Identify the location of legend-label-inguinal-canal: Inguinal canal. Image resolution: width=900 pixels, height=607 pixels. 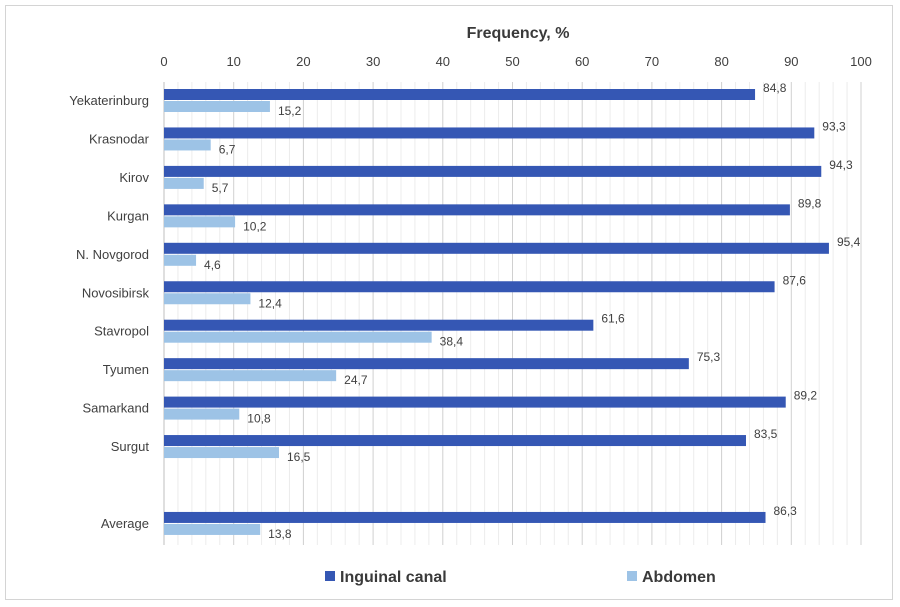
(393, 577).